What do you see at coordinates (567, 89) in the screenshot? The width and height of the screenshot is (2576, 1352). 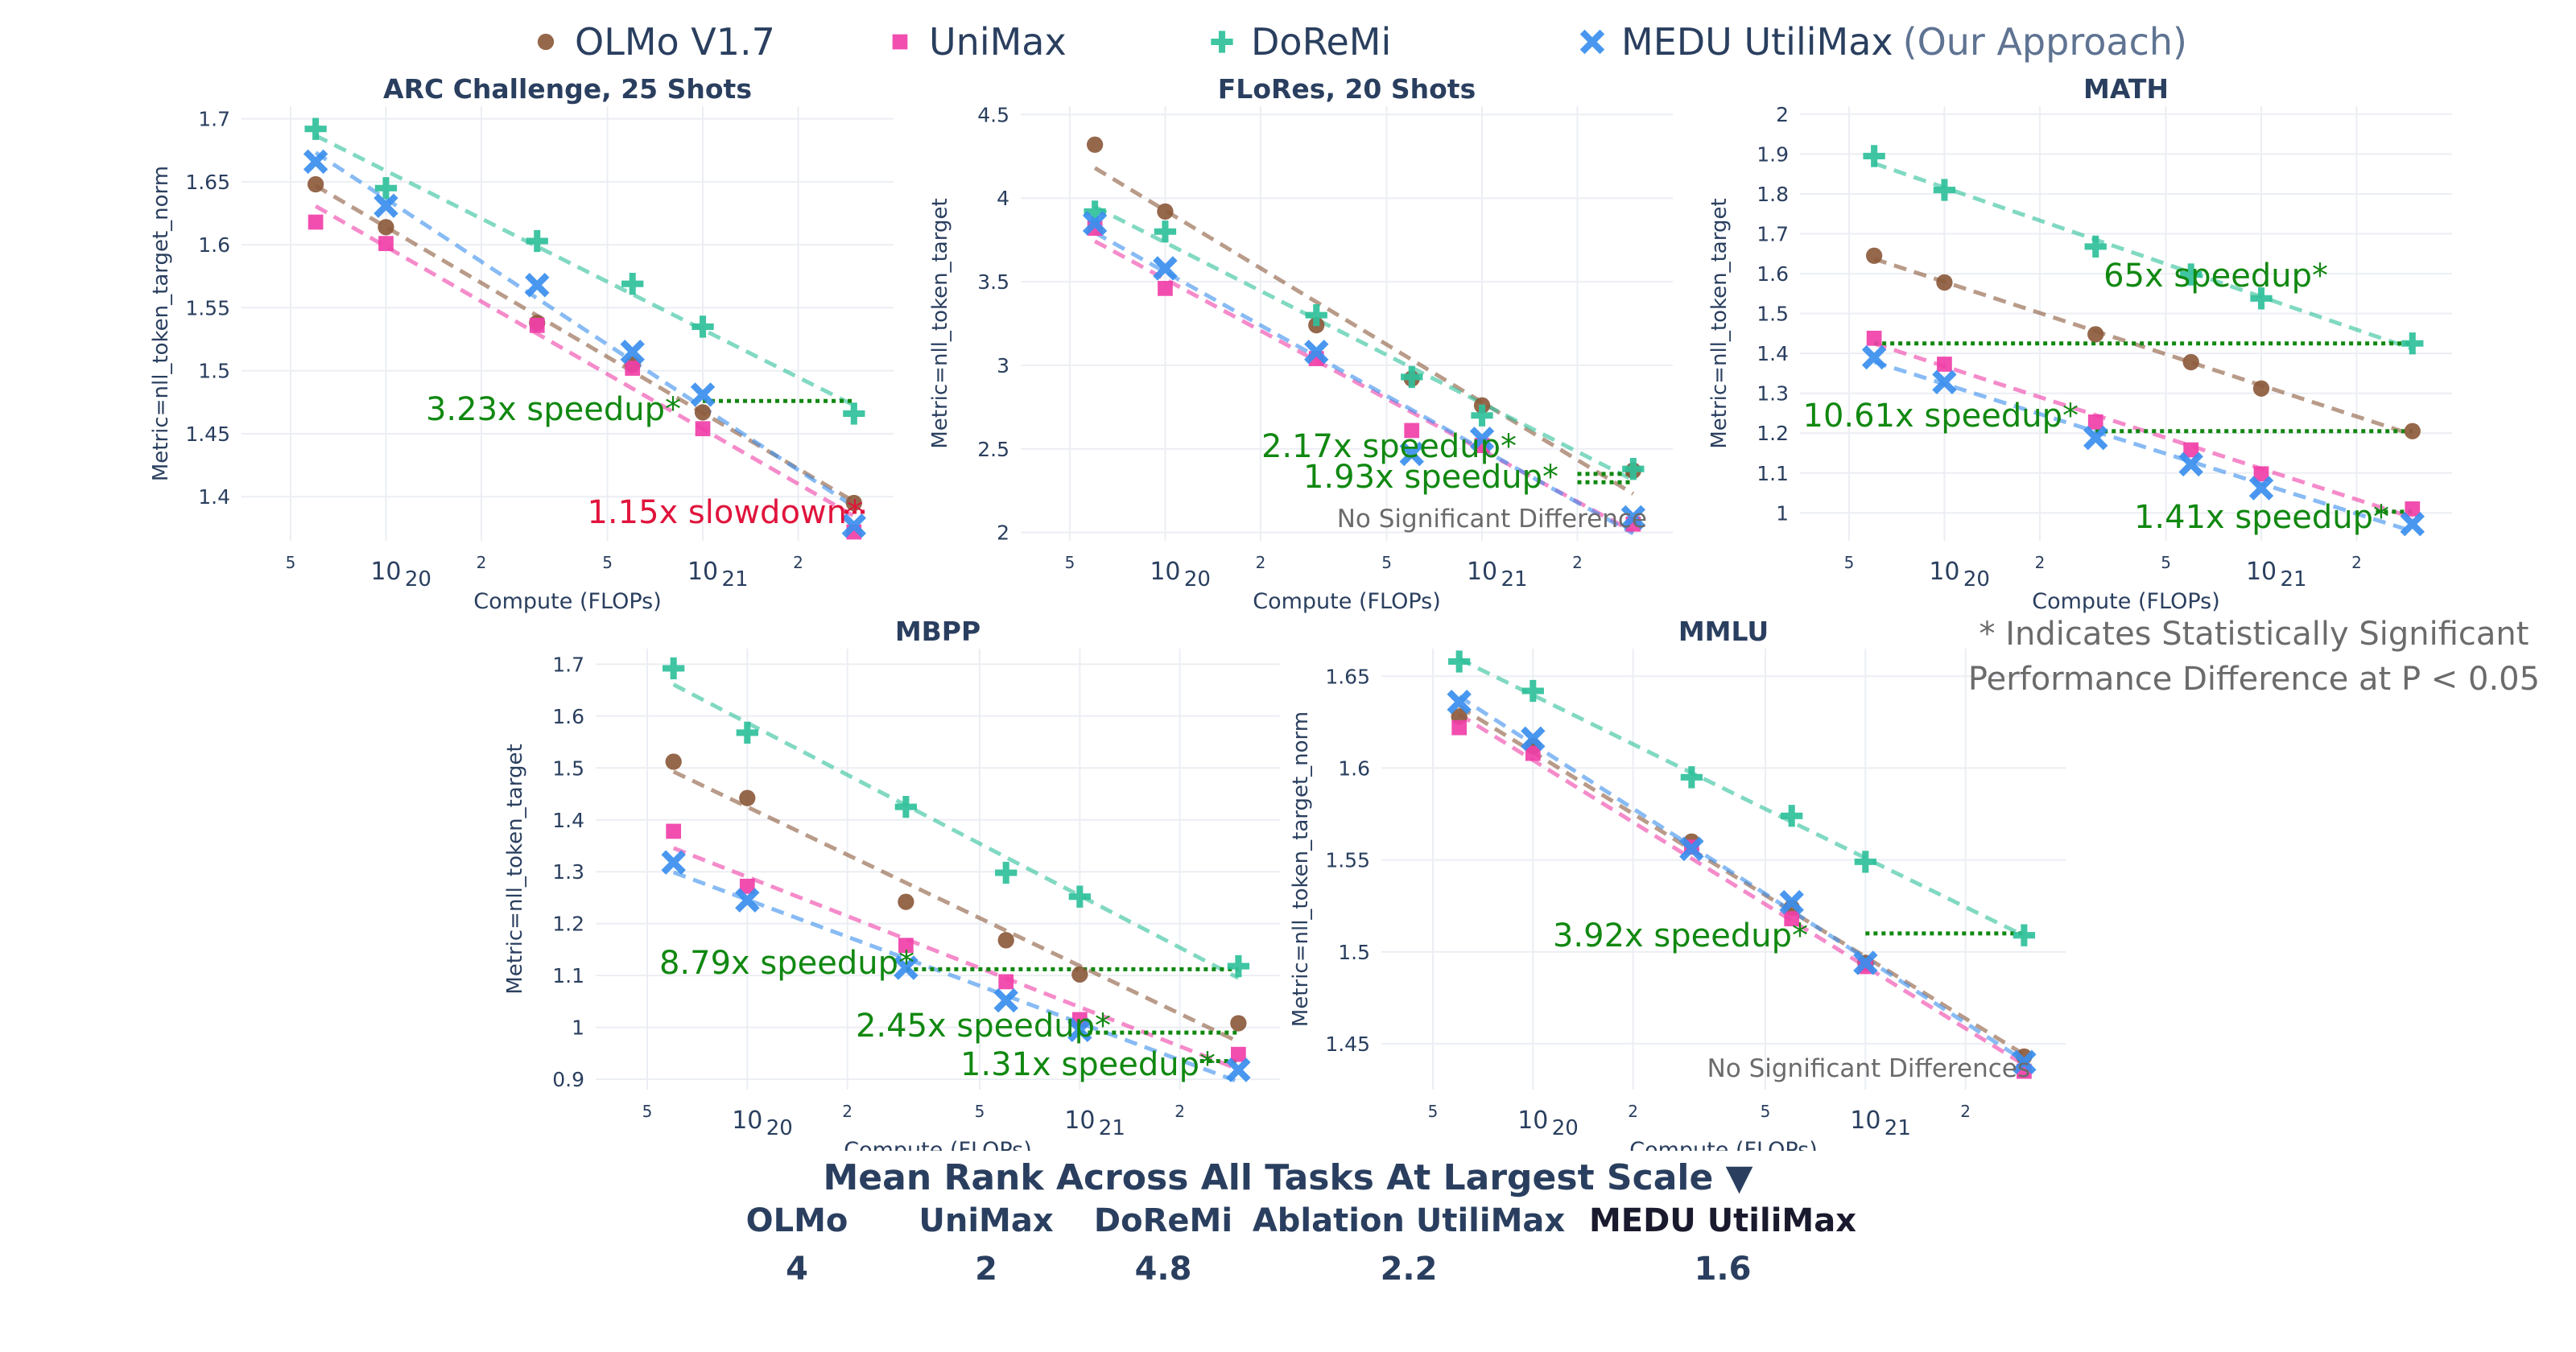 I see `subplot-title: ARC Challenge, 25 Shots` at bounding box center [567, 89].